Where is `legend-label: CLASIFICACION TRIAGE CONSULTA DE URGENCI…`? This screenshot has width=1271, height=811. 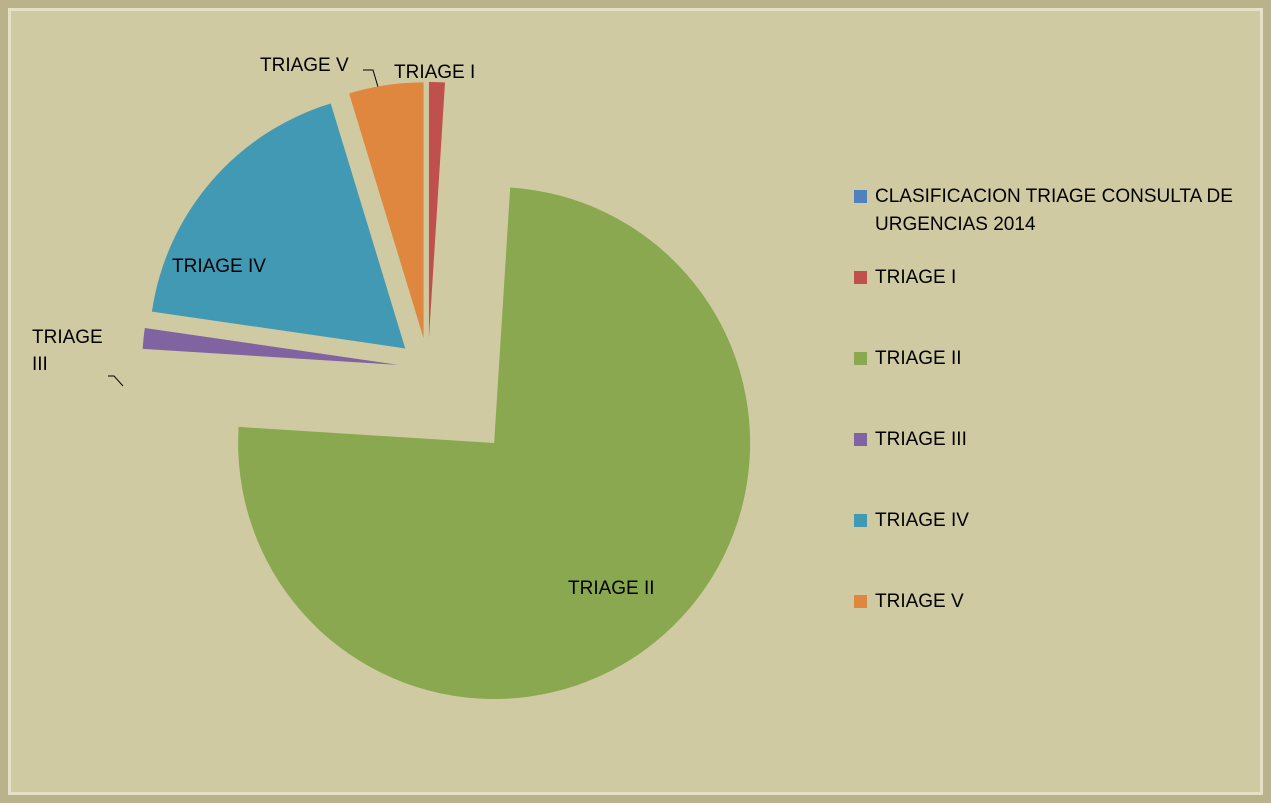 legend-label: CLASIFICACION TRIAGE CONSULTA DE URGENCI… is located at coordinates (1054, 210).